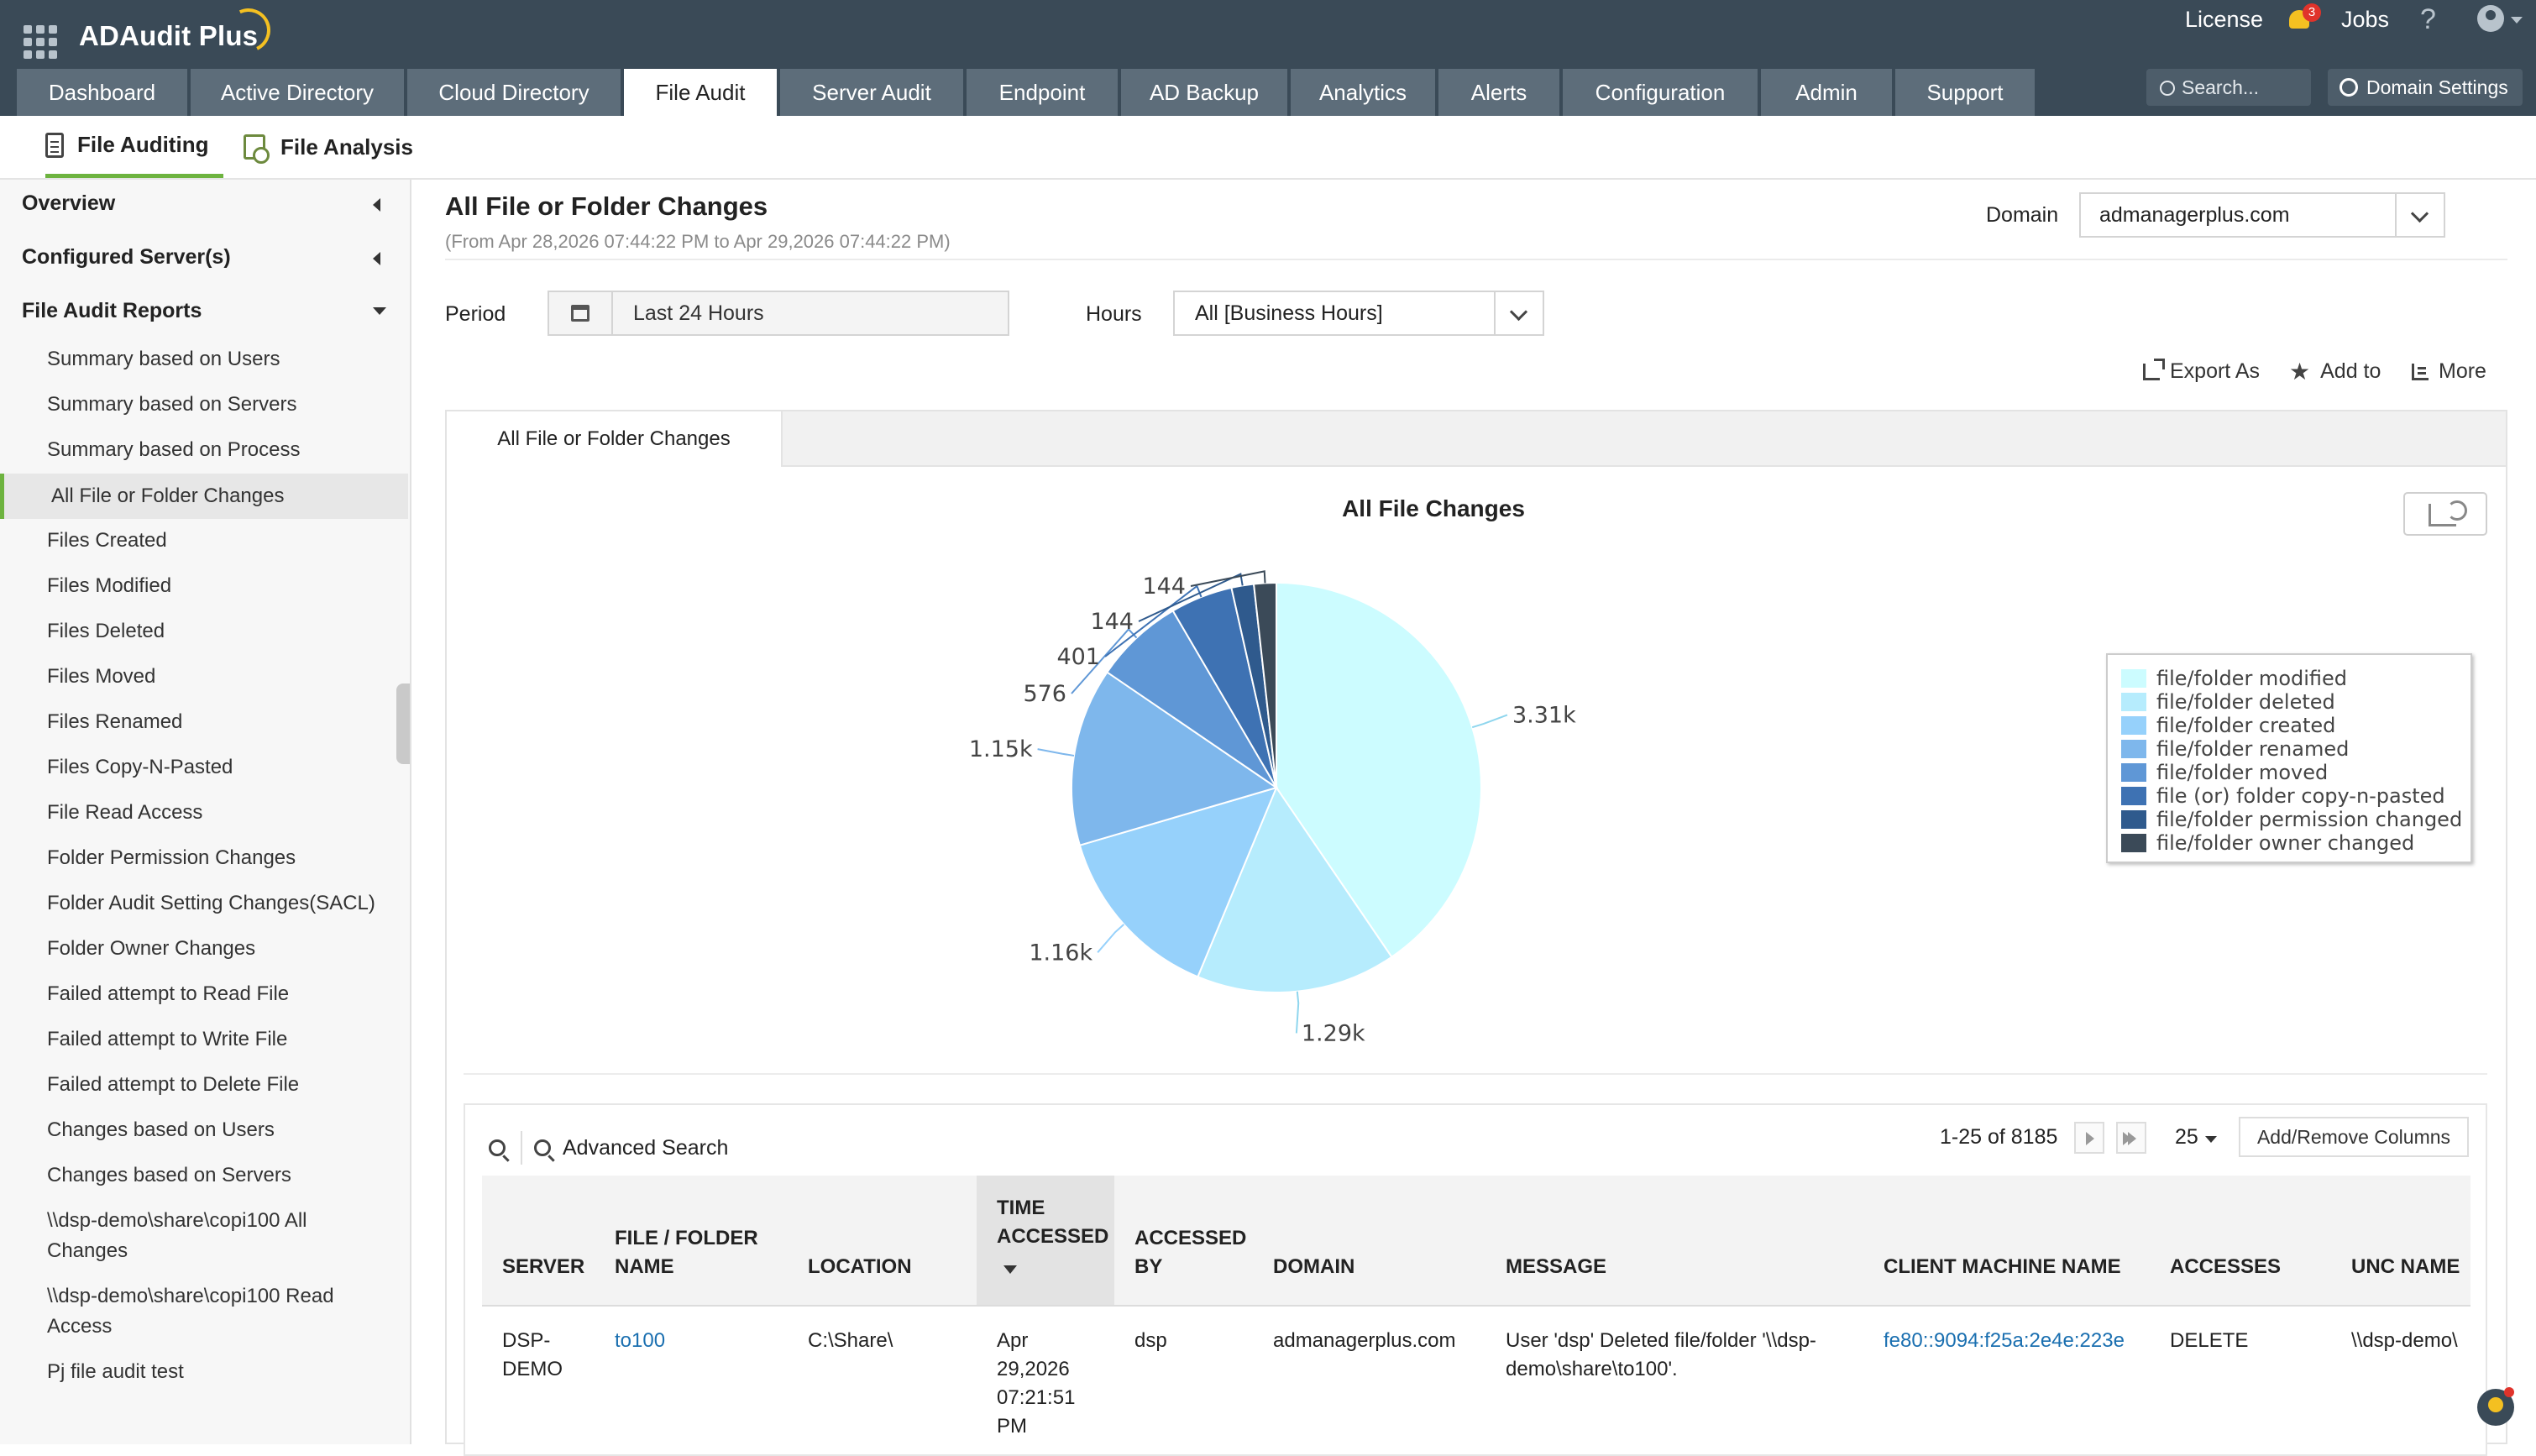  I want to click on report-tab-all-changes: All File or Folder Changes, so click(615, 439).